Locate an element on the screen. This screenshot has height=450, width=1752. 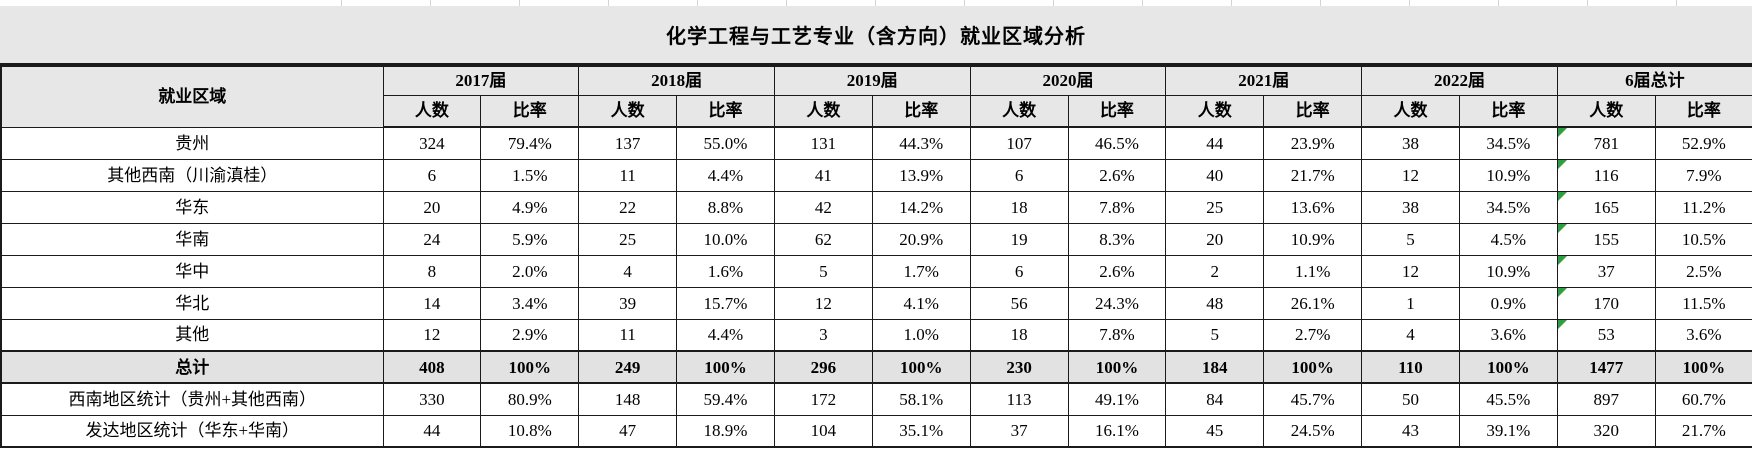
count-value-cell: 781 is located at coordinates (1606, 143).